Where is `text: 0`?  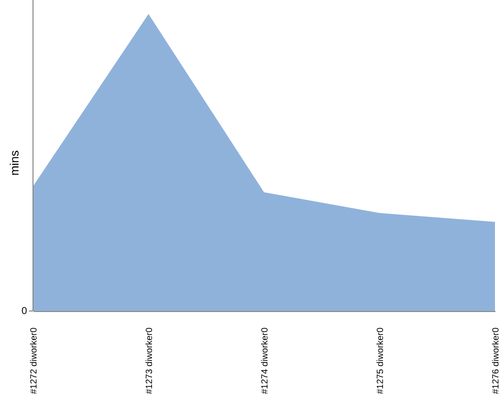
text: 0 is located at coordinates (24, 311).